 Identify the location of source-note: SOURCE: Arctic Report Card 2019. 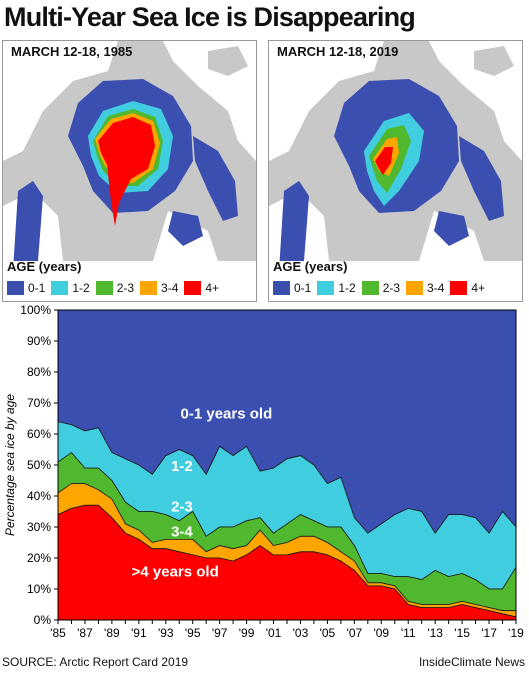
(95, 662).